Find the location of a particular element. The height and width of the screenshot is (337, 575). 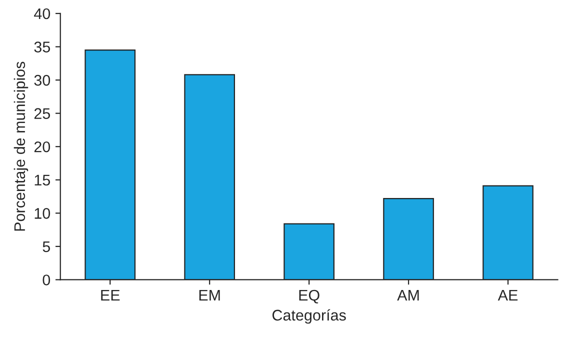

y-tick-label: 15 is located at coordinates (42, 180).